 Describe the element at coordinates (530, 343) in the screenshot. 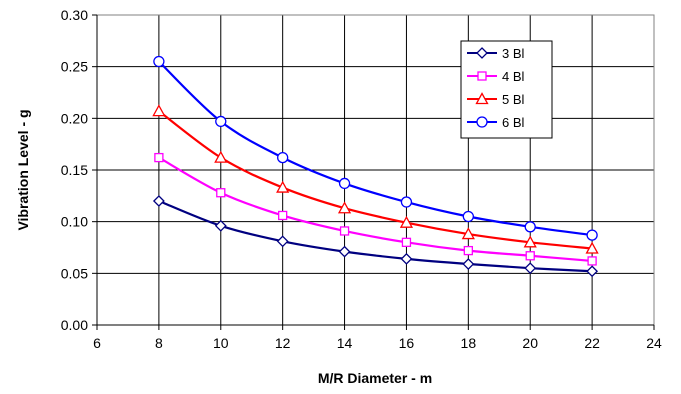

I see `x-tick-label: 20` at that location.